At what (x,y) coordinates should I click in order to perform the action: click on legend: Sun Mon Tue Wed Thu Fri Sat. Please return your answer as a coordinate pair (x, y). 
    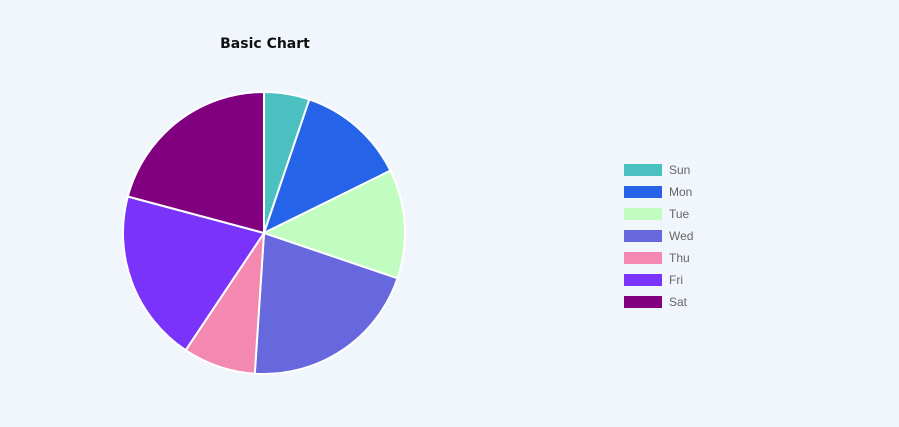
    Looking at the image, I should click on (658, 236).